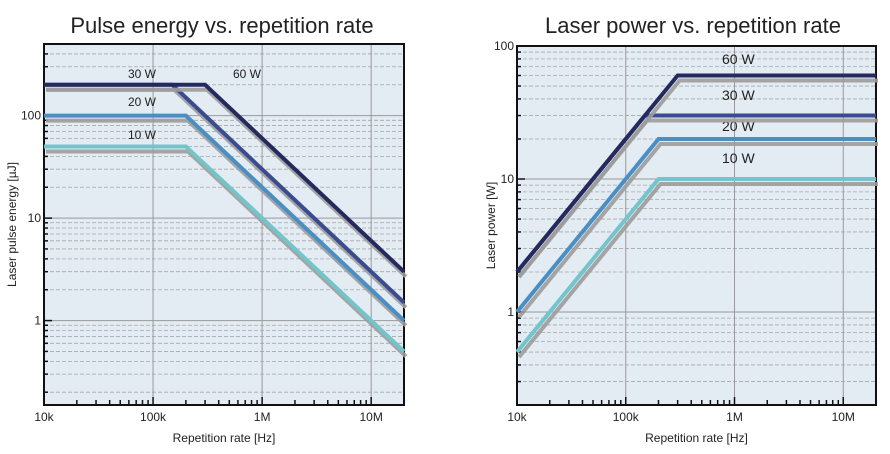 Image resolution: width=890 pixels, height=454 pixels. I want to click on series-label: 20 W, so click(142, 102).